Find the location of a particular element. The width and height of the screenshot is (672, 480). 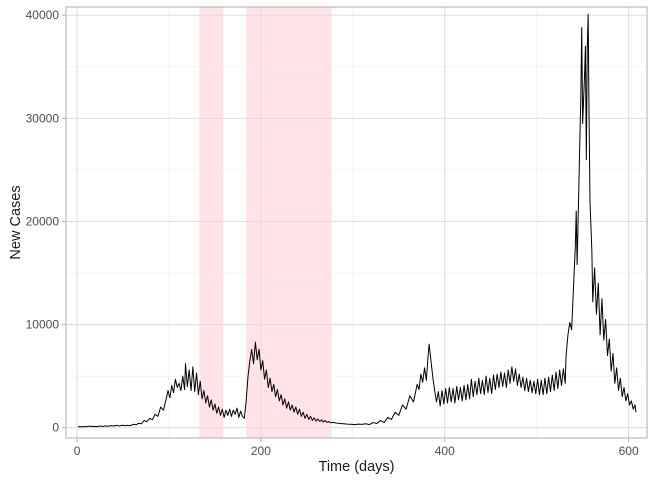

y-tick-label: 30000 is located at coordinates (43, 118).